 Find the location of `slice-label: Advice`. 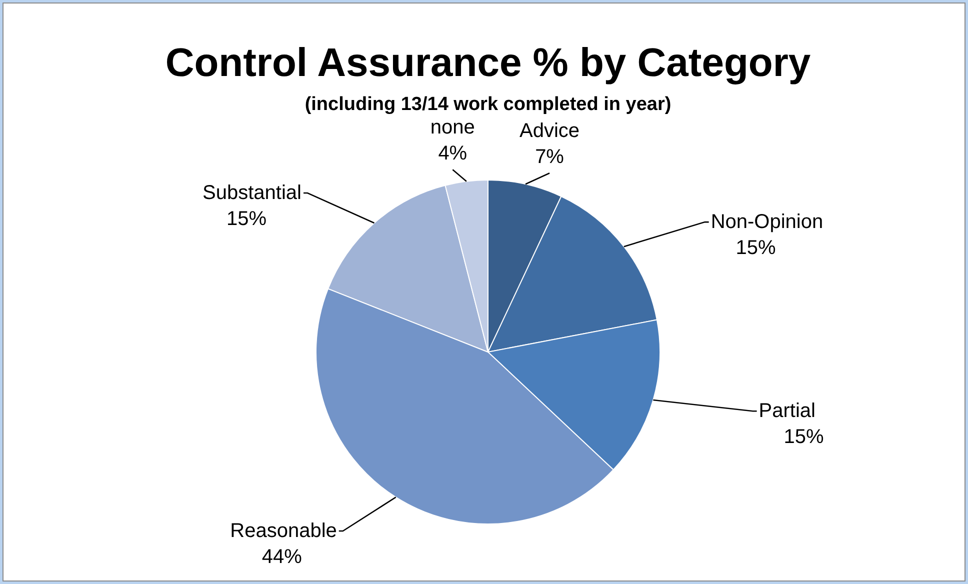

slice-label: Advice is located at coordinates (550, 131).